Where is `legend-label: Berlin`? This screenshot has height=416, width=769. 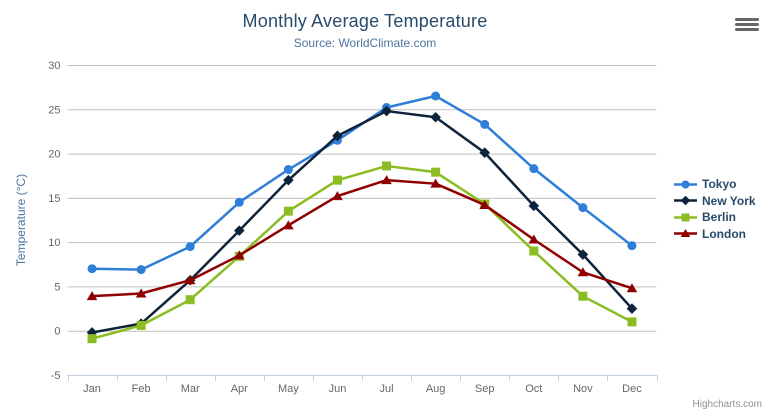
legend-label: Berlin is located at coordinates (719, 217).